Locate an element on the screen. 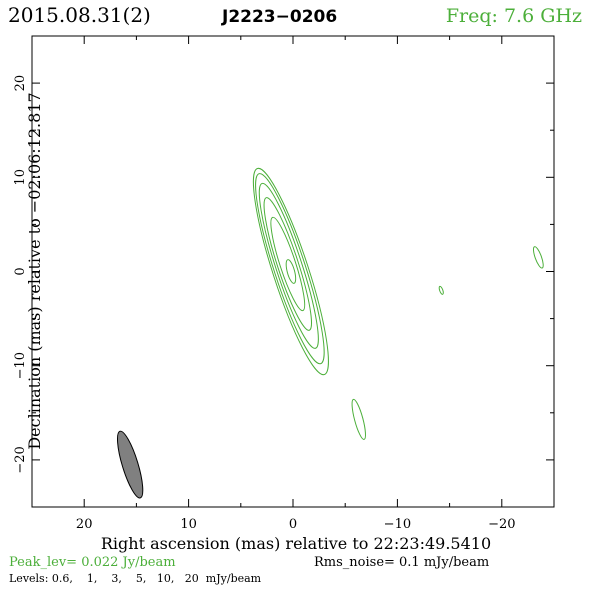  beam-ellipse is located at coordinates (130, 464).